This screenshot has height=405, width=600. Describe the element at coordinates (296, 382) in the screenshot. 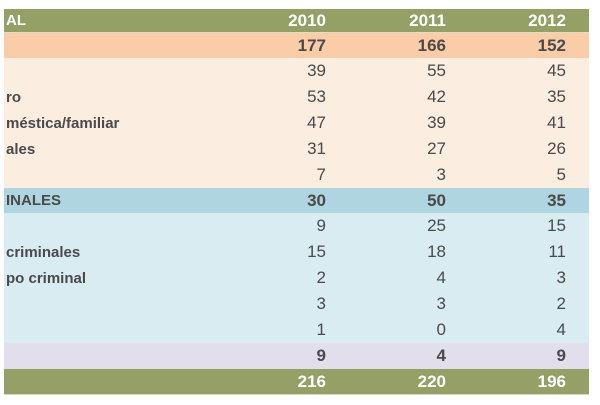

I see `table-row: 216 220 196` at that location.